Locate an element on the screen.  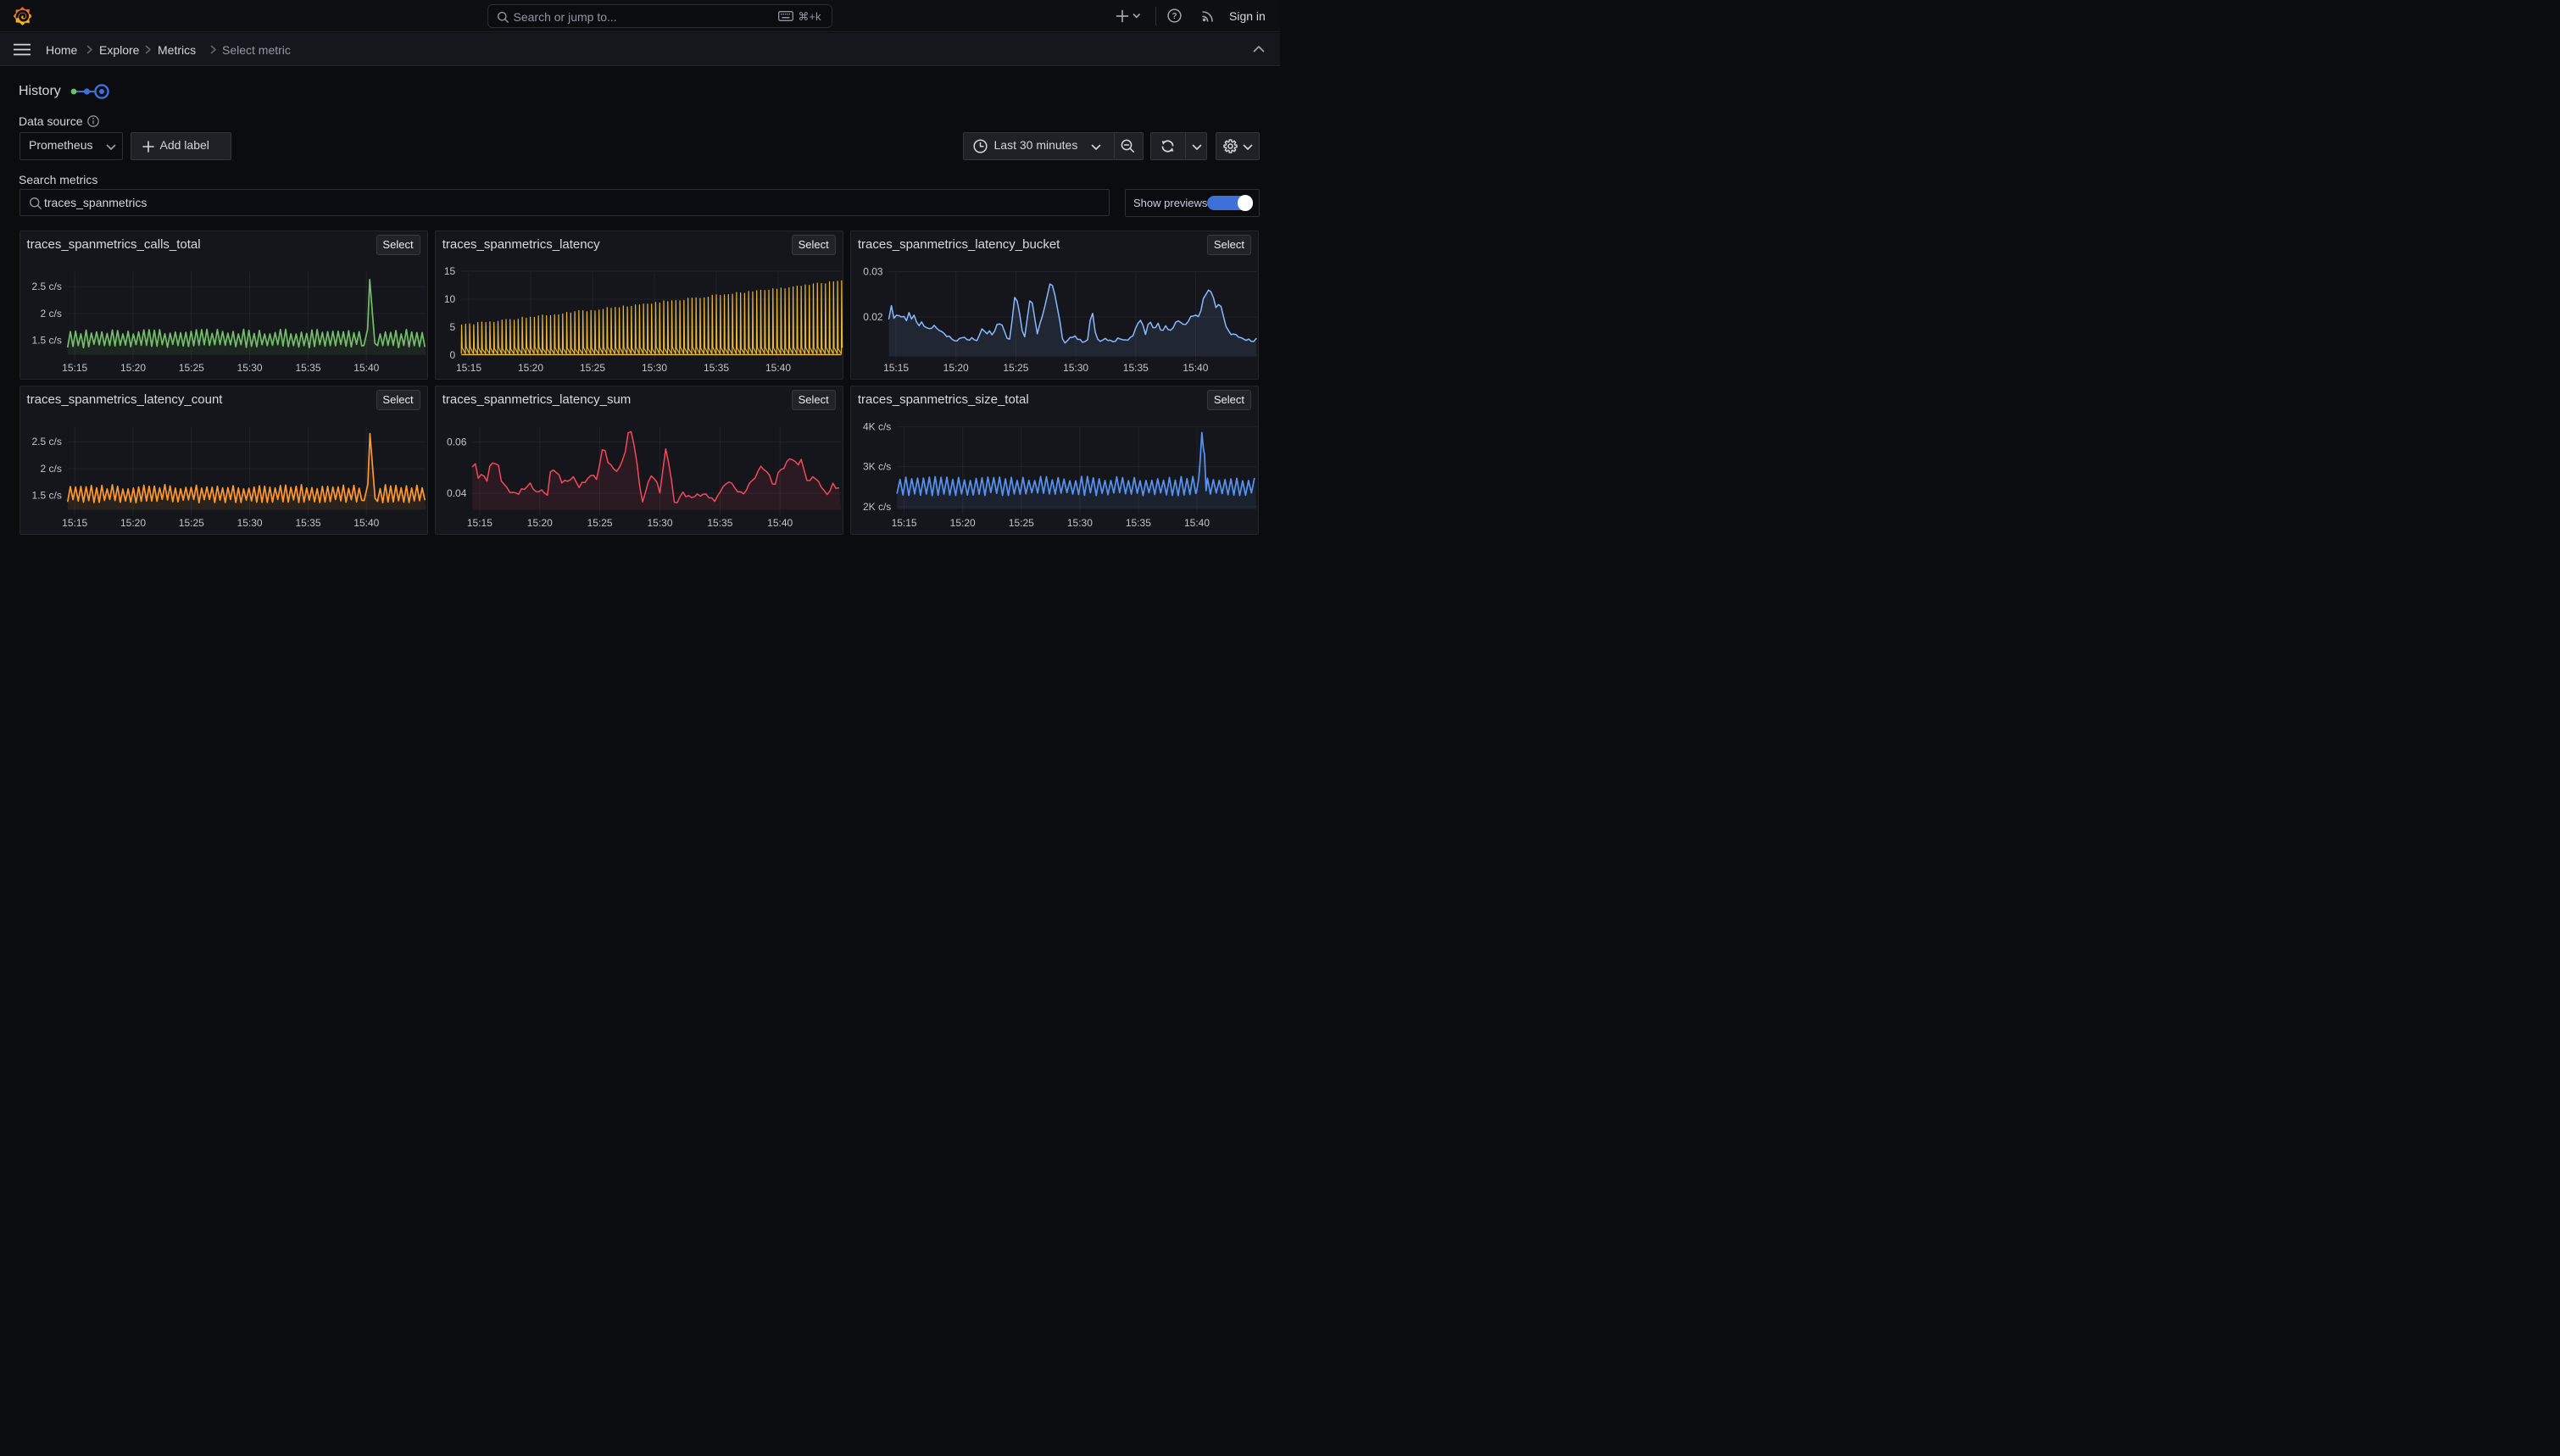
svg-text: 0.04 is located at coordinates (457, 493).